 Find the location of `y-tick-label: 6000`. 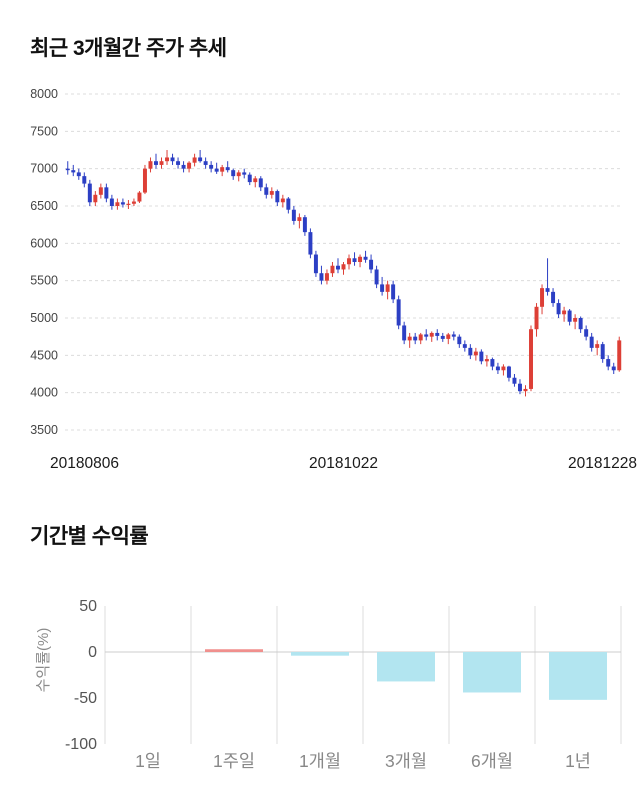

y-tick-label: 6000 is located at coordinates (44, 243).